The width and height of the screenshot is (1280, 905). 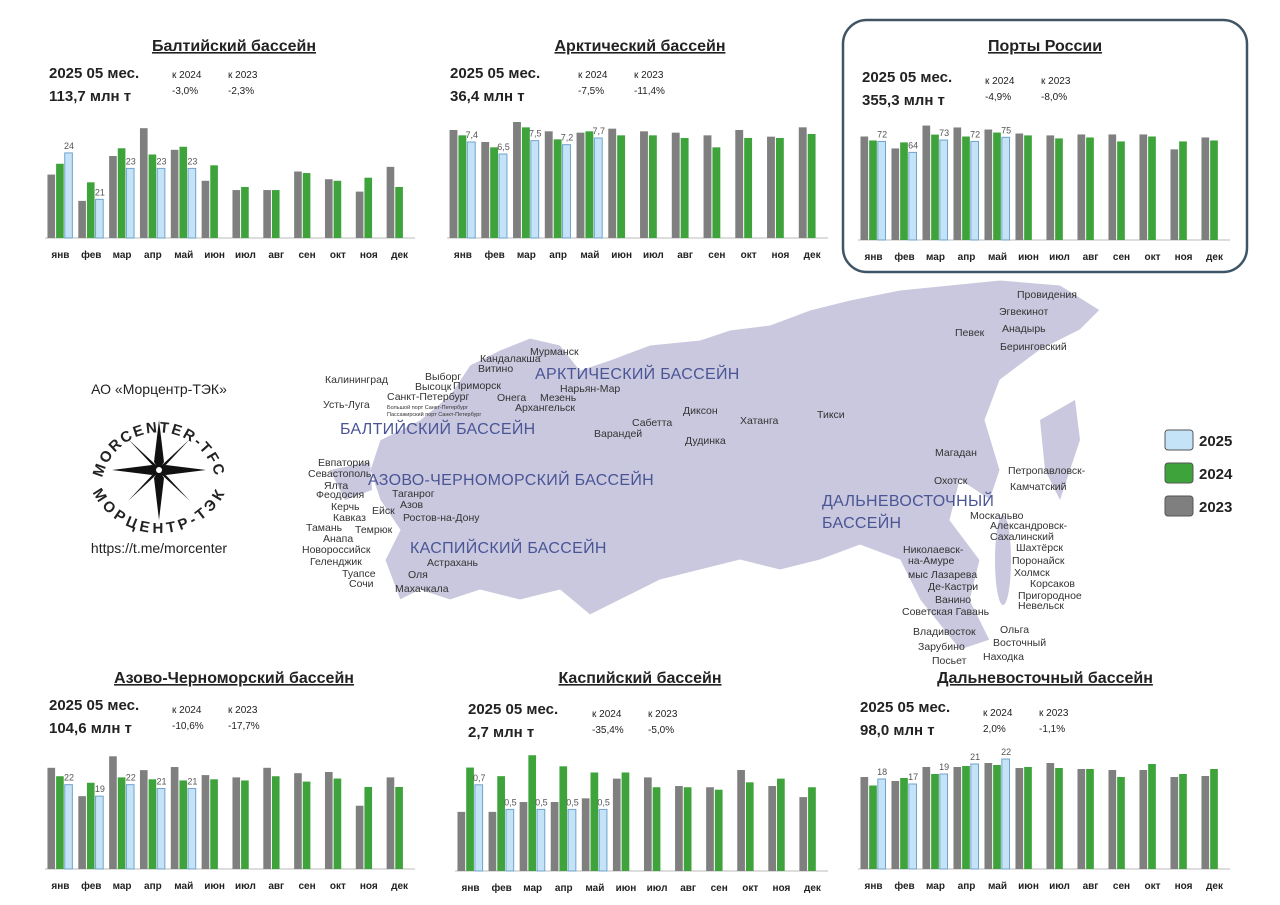 What do you see at coordinates (956, 453) in the screenshot?
I see `port-label: Магадан` at bounding box center [956, 453].